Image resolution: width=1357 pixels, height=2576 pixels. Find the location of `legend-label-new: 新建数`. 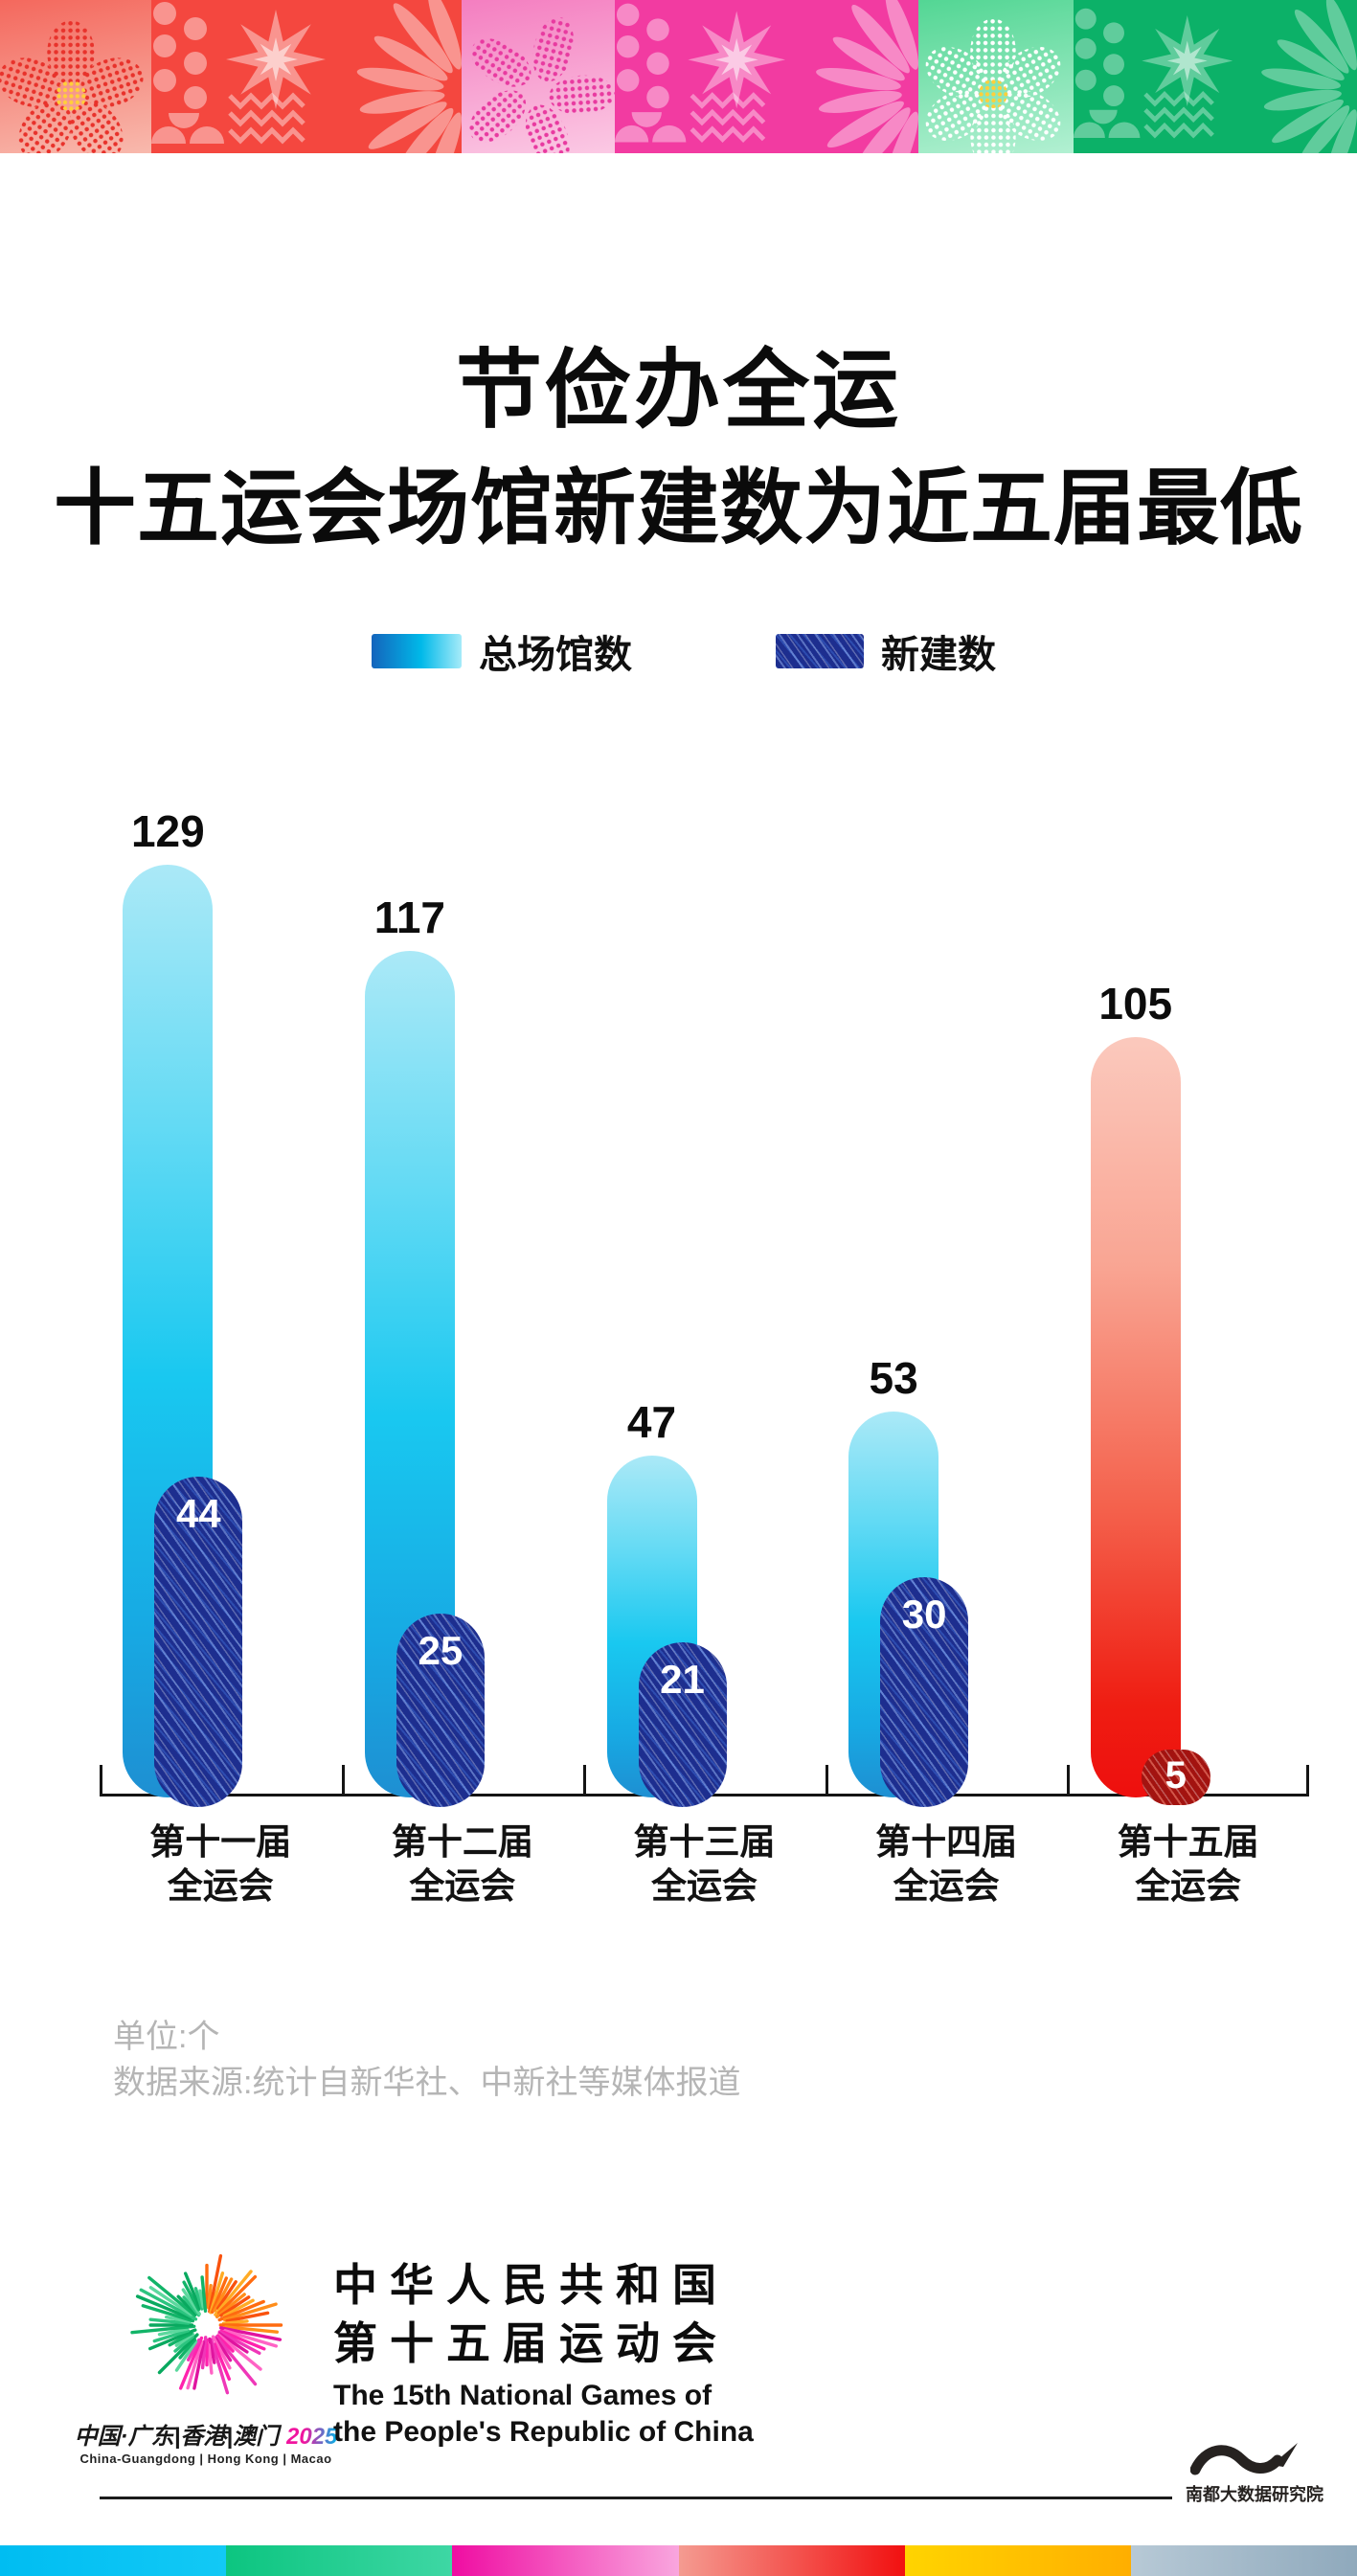

legend-label-new: 新建数 is located at coordinates (938, 655).